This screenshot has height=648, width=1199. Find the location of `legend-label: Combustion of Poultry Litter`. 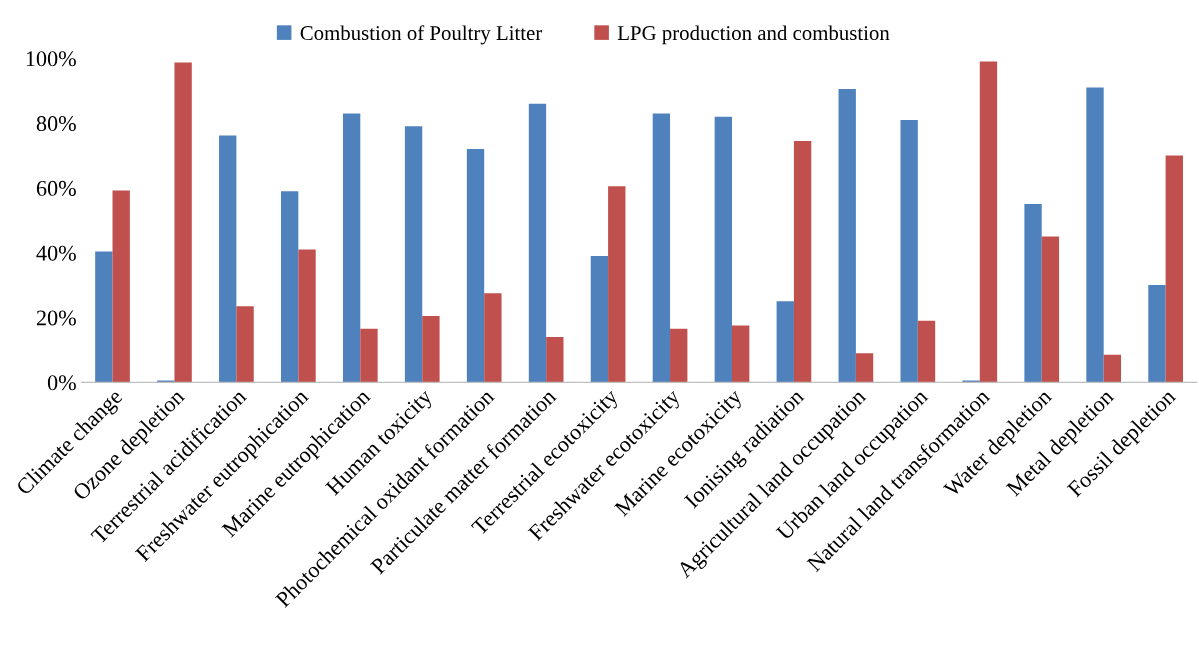

legend-label: Combustion of Poultry Litter is located at coordinates (421, 35).